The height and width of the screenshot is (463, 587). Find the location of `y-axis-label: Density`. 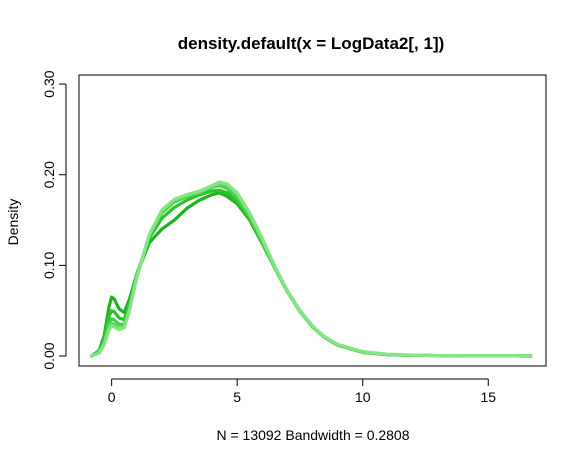

y-axis-label: Density is located at coordinates (13, 222).